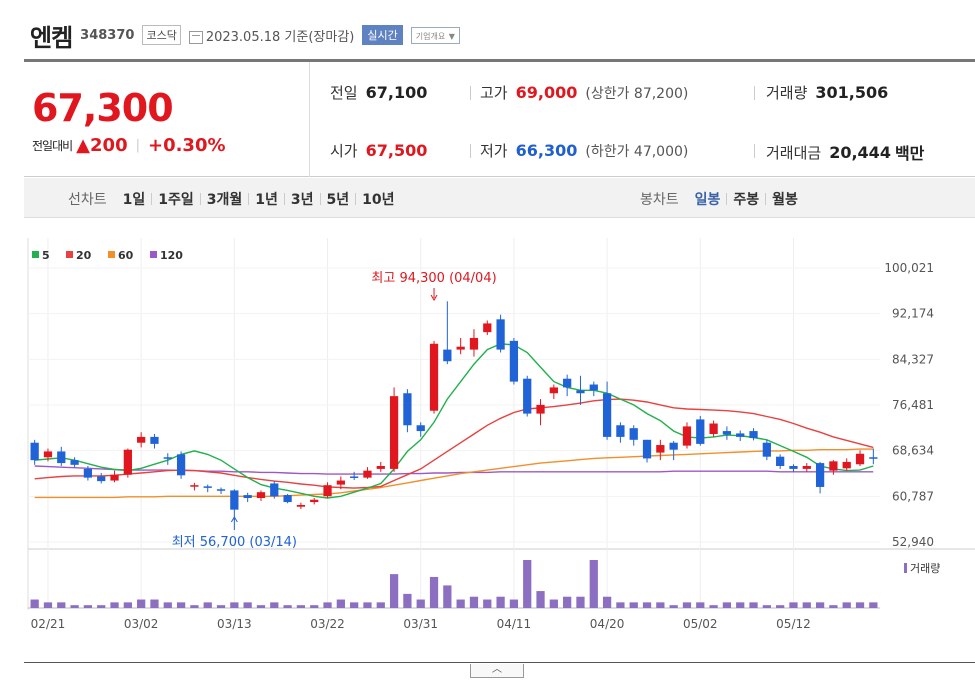 Image resolution: width=975 pixels, height=682 pixels. What do you see at coordinates (266, 200) in the screenshot?
I see `period-button-3: 1년` at bounding box center [266, 200].